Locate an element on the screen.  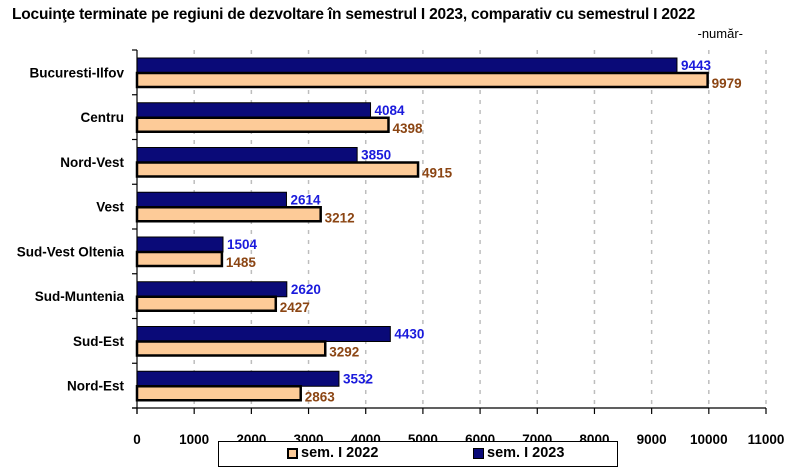
category-label: Nord-Vest is located at coordinates (92, 162).